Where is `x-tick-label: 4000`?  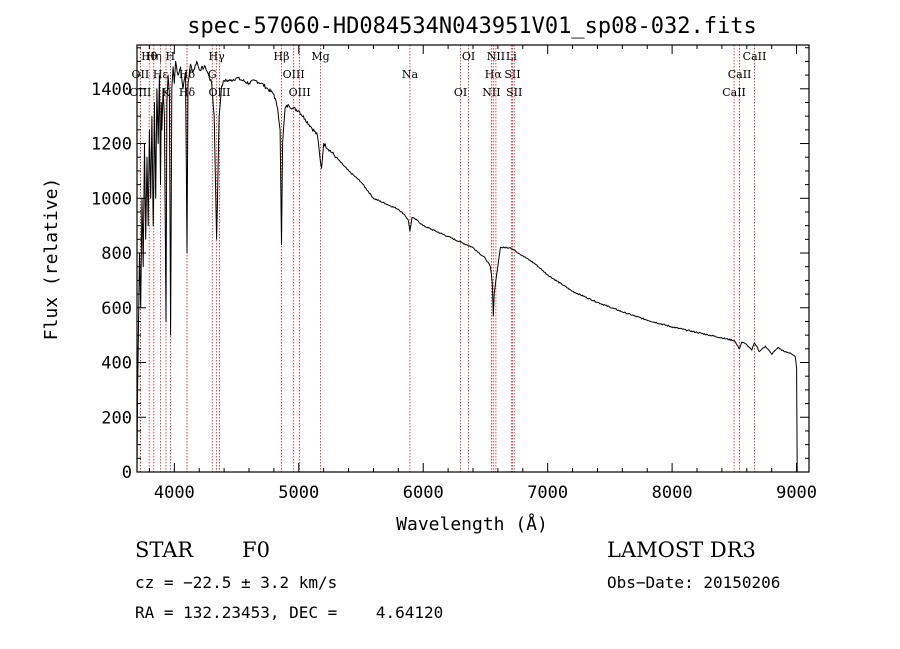
x-tick-label: 4000 is located at coordinates (174, 493).